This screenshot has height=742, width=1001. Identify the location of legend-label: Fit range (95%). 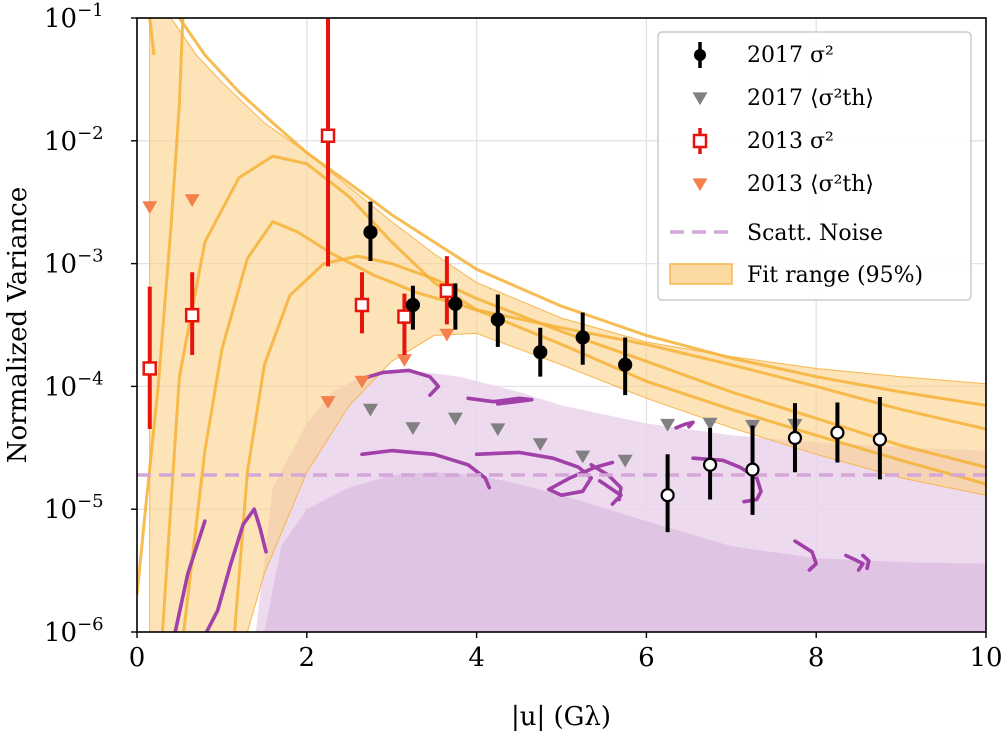
(835, 275).